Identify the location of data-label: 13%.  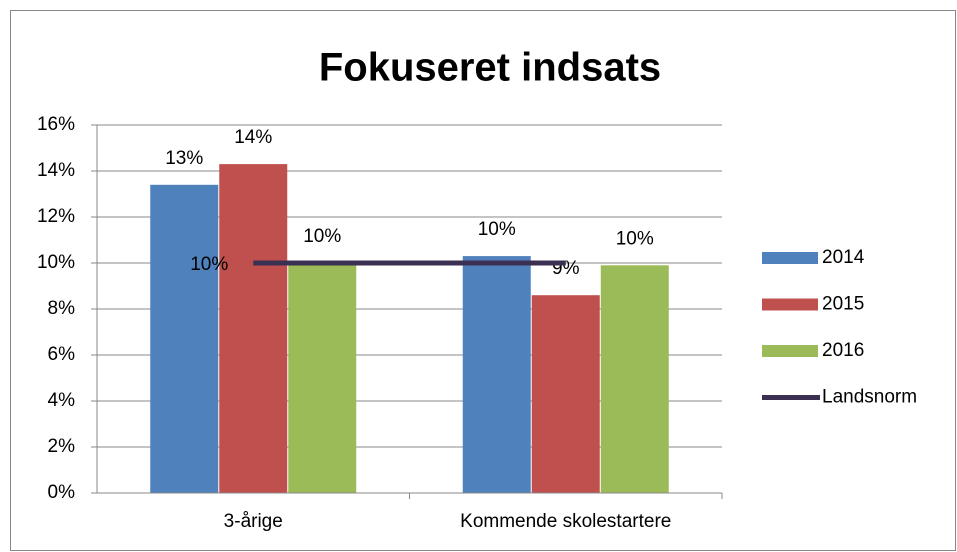
(184, 158).